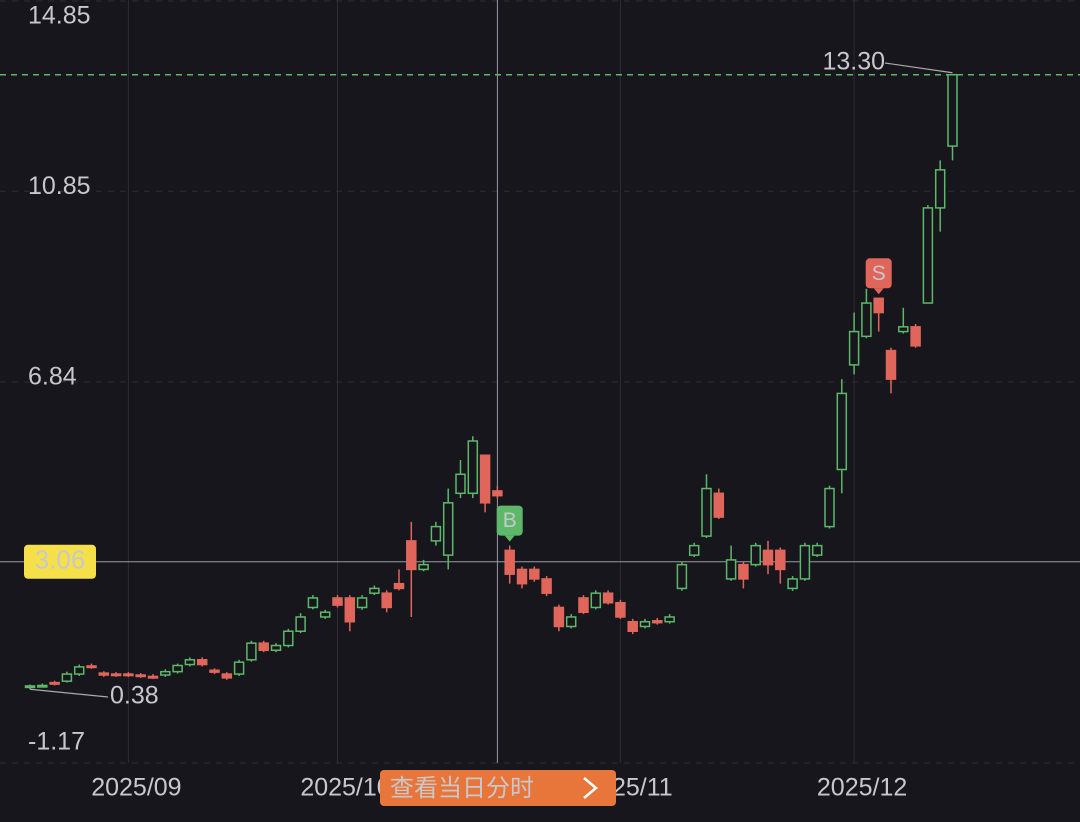  What do you see at coordinates (345, 788) in the screenshot?
I see `x-tick-label: 2025/10` at bounding box center [345, 788].